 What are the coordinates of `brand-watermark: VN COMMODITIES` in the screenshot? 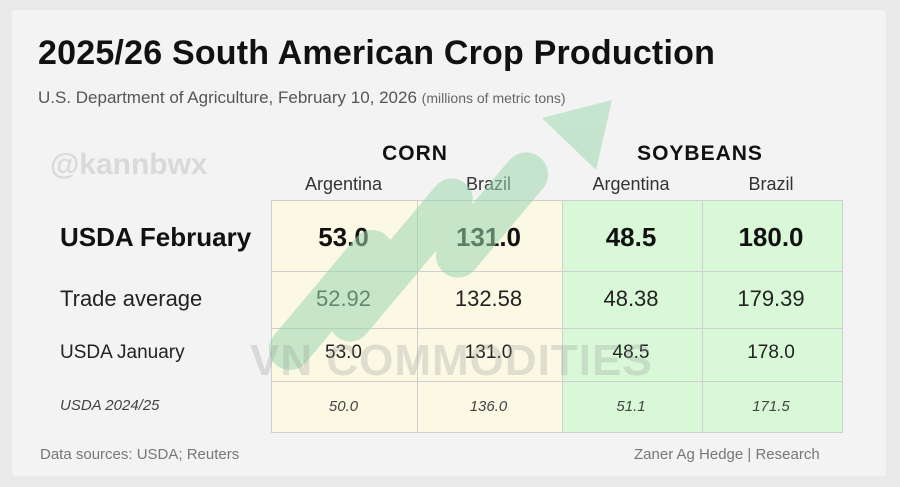 It's located at (451, 360).